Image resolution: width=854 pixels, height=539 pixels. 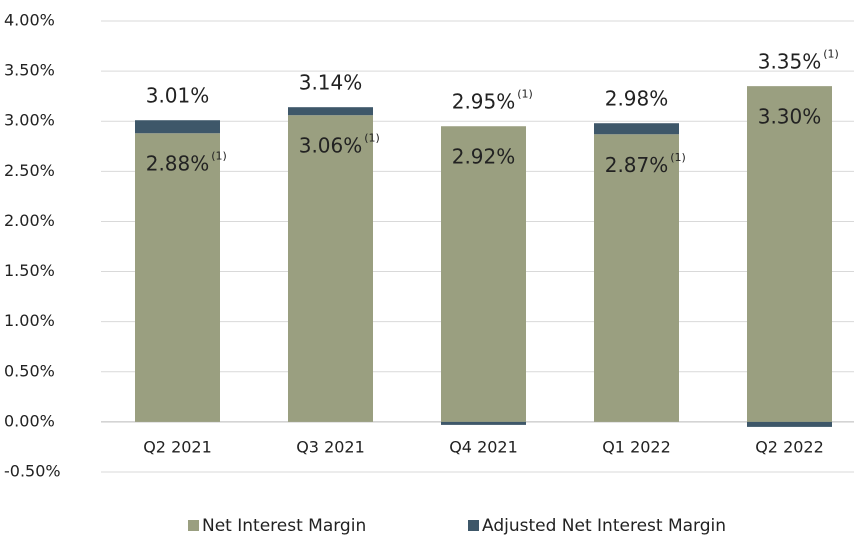 What do you see at coordinates (29, 270) in the screenshot?
I see `y-tick-label: 1.50%` at bounding box center [29, 270].